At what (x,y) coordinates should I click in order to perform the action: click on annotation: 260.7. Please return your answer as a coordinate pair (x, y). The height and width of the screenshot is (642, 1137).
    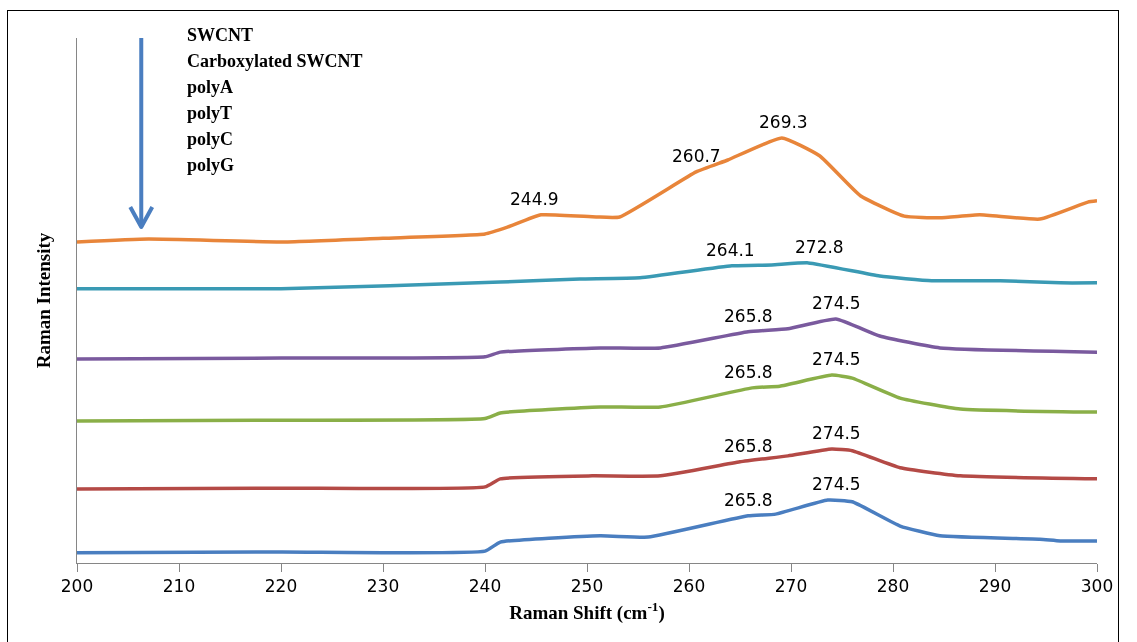
    Looking at the image, I should click on (696, 156).